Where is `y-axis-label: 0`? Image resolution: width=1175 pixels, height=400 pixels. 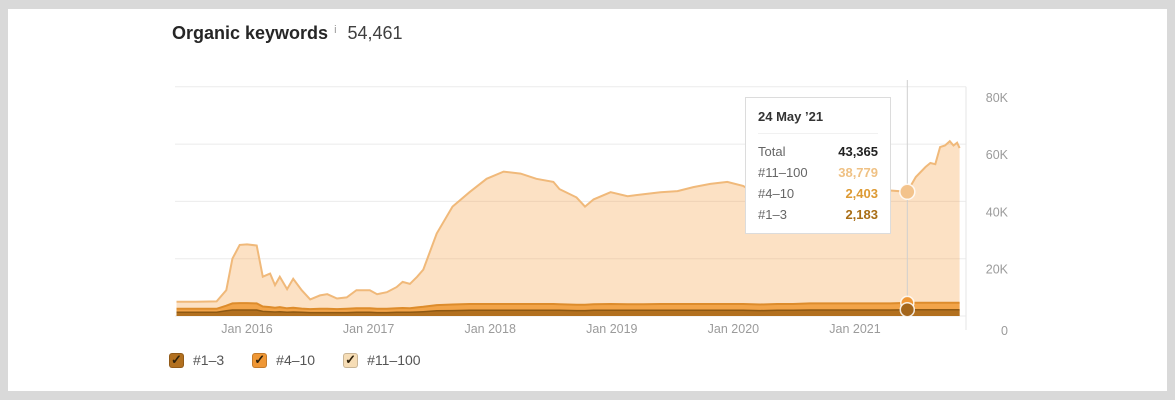
y-axis-label: 0 is located at coordinates (1004, 331).